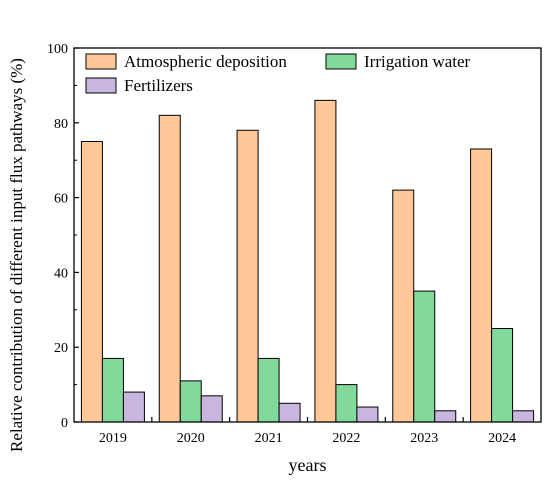 The width and height of the screenshot is (550, 482). Describe the element at coordinates (191, 438) in the screenshot. I see `x-tick-label: 2020` at that location.